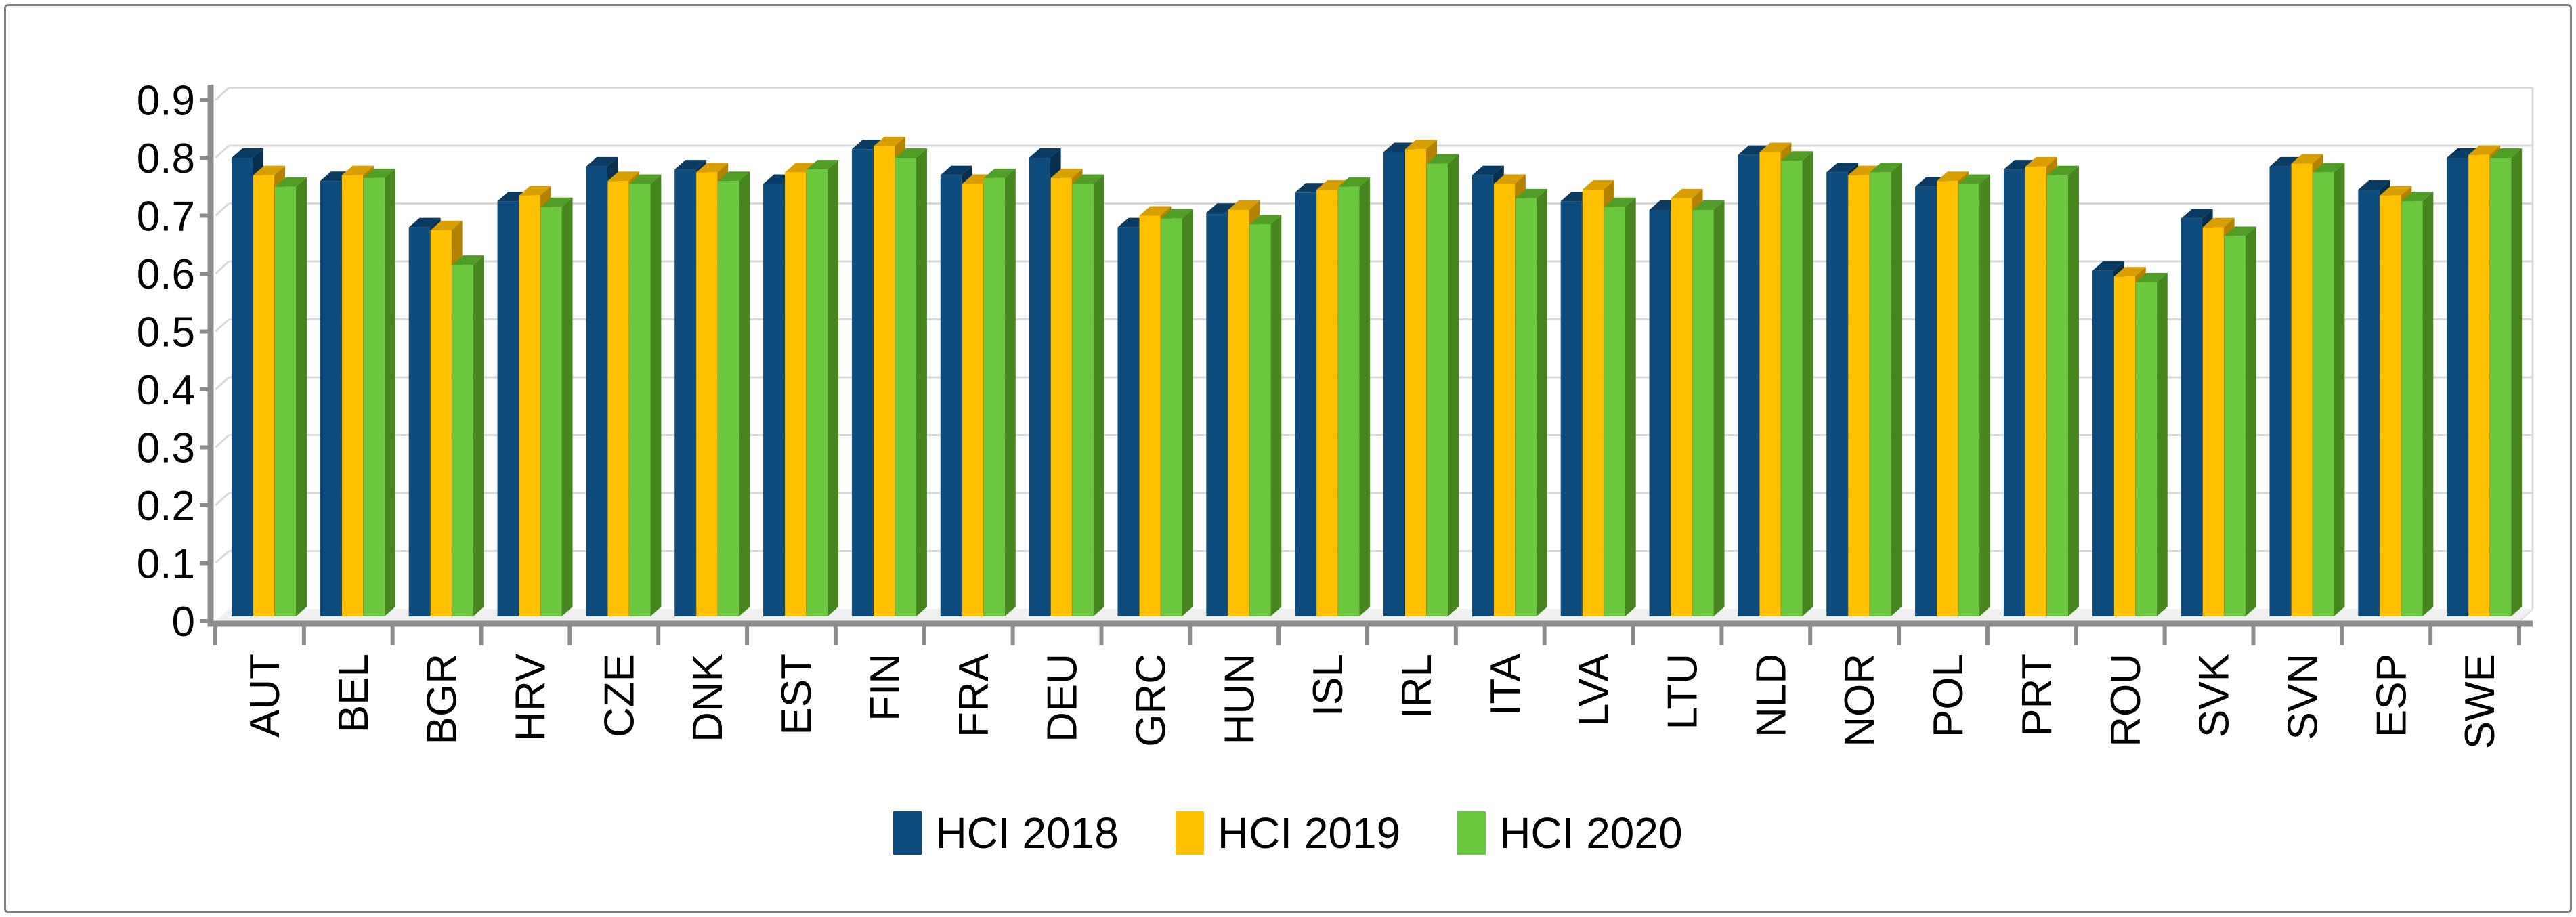  Describe the element at coordinates (1150, 415) in the screenshot. I see `bar-GRC-HCI-2019` at that location.